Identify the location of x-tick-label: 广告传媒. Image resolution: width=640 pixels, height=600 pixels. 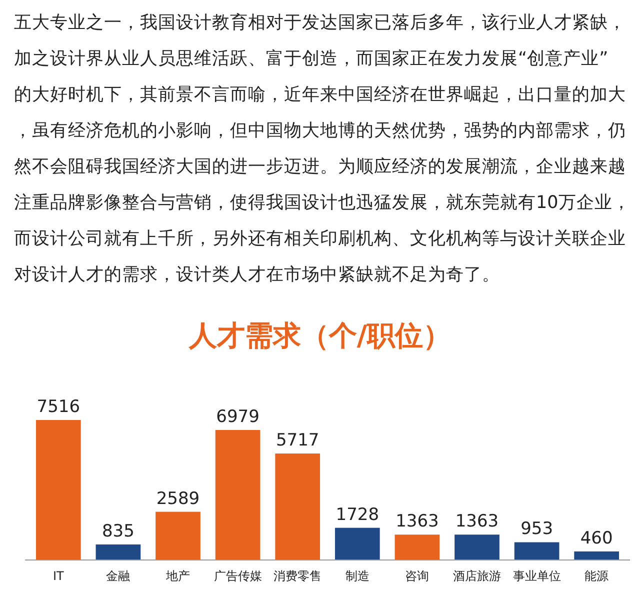
(238, 576).